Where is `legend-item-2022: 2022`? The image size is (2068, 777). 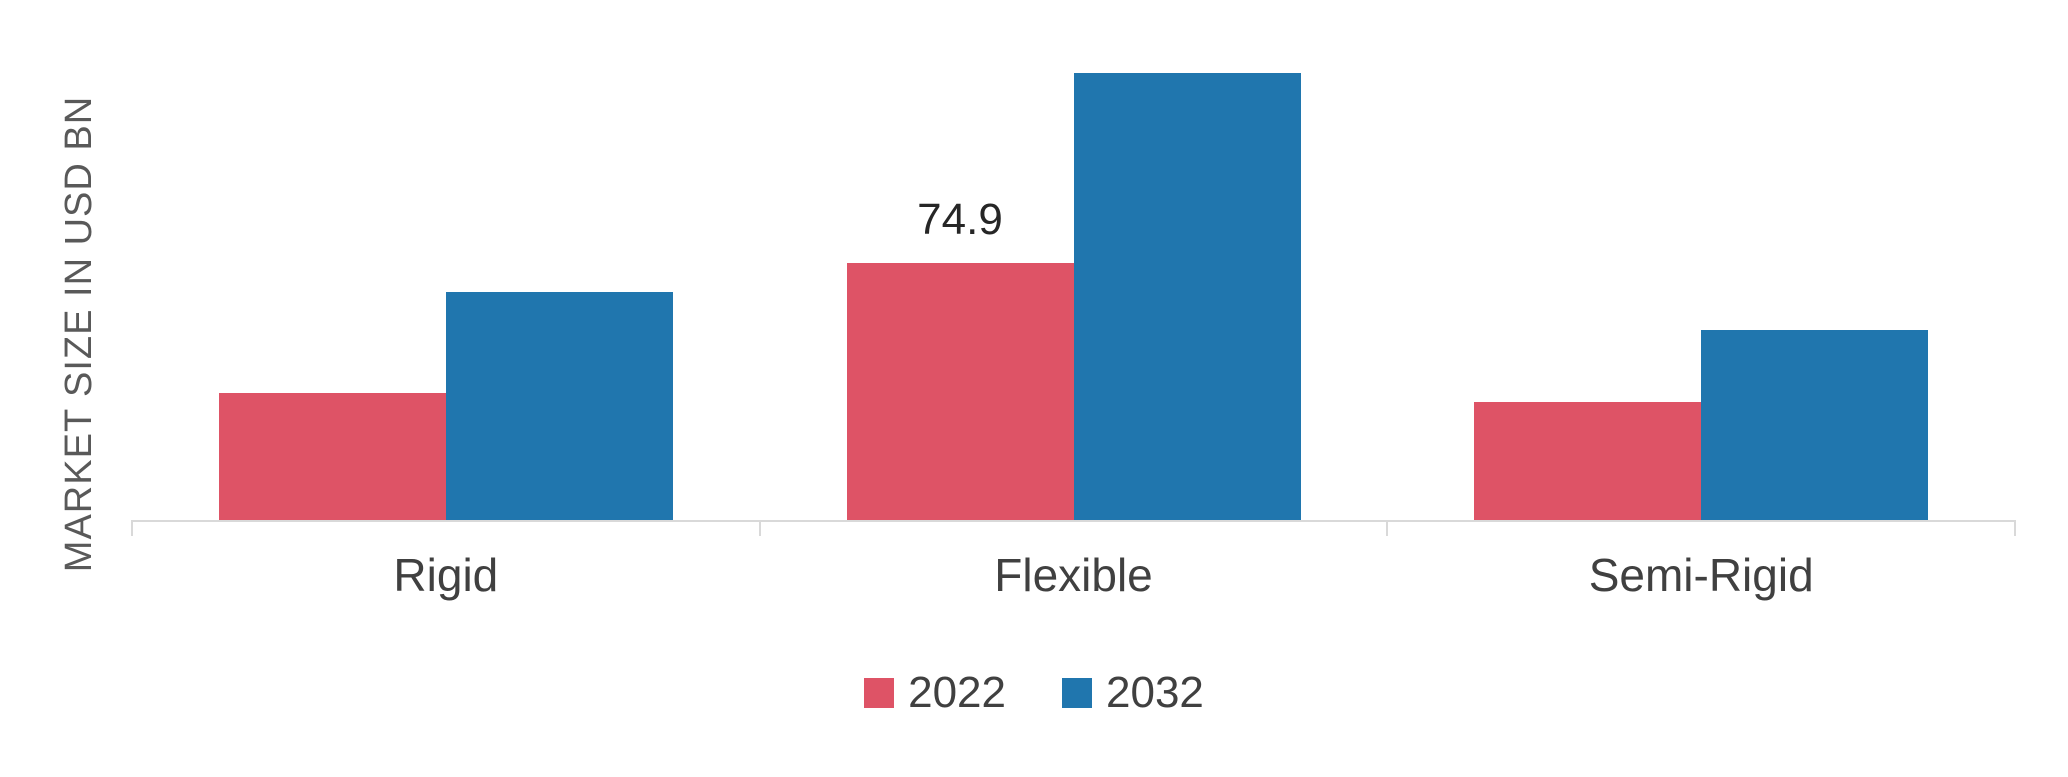
legend-item-2022: 2022 is located at coordinates (935, 693).